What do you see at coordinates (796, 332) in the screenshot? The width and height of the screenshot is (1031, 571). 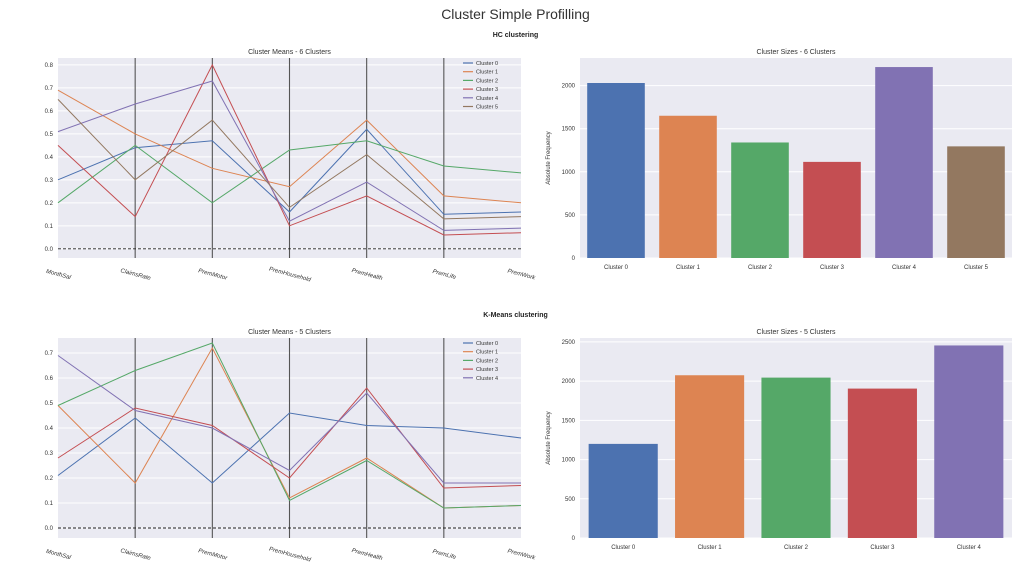 I see `chart-title: Cluster Sizes - 5 Clusters` at bounding box center [796, 332].